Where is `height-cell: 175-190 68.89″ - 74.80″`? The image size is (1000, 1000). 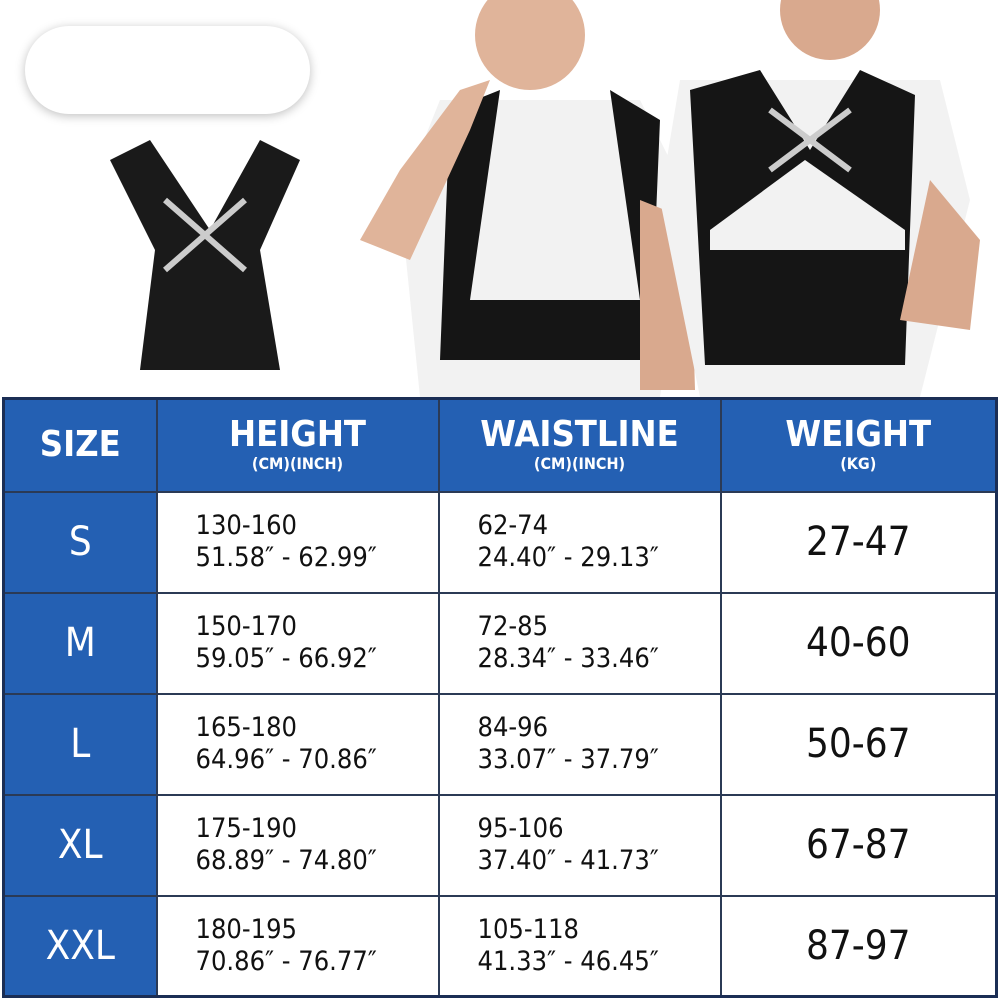
height-cell: 175-190 68.89″ - 74.80″ is located at coordinates (297, 845).